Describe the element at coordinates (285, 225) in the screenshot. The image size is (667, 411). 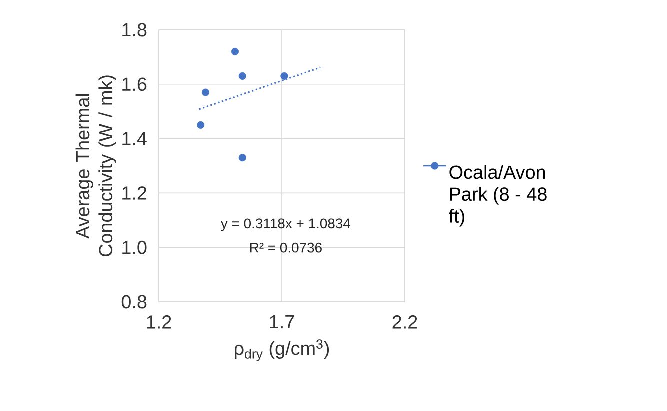
I see `annotation: y = 0.3118x + 1.0834` at that location.